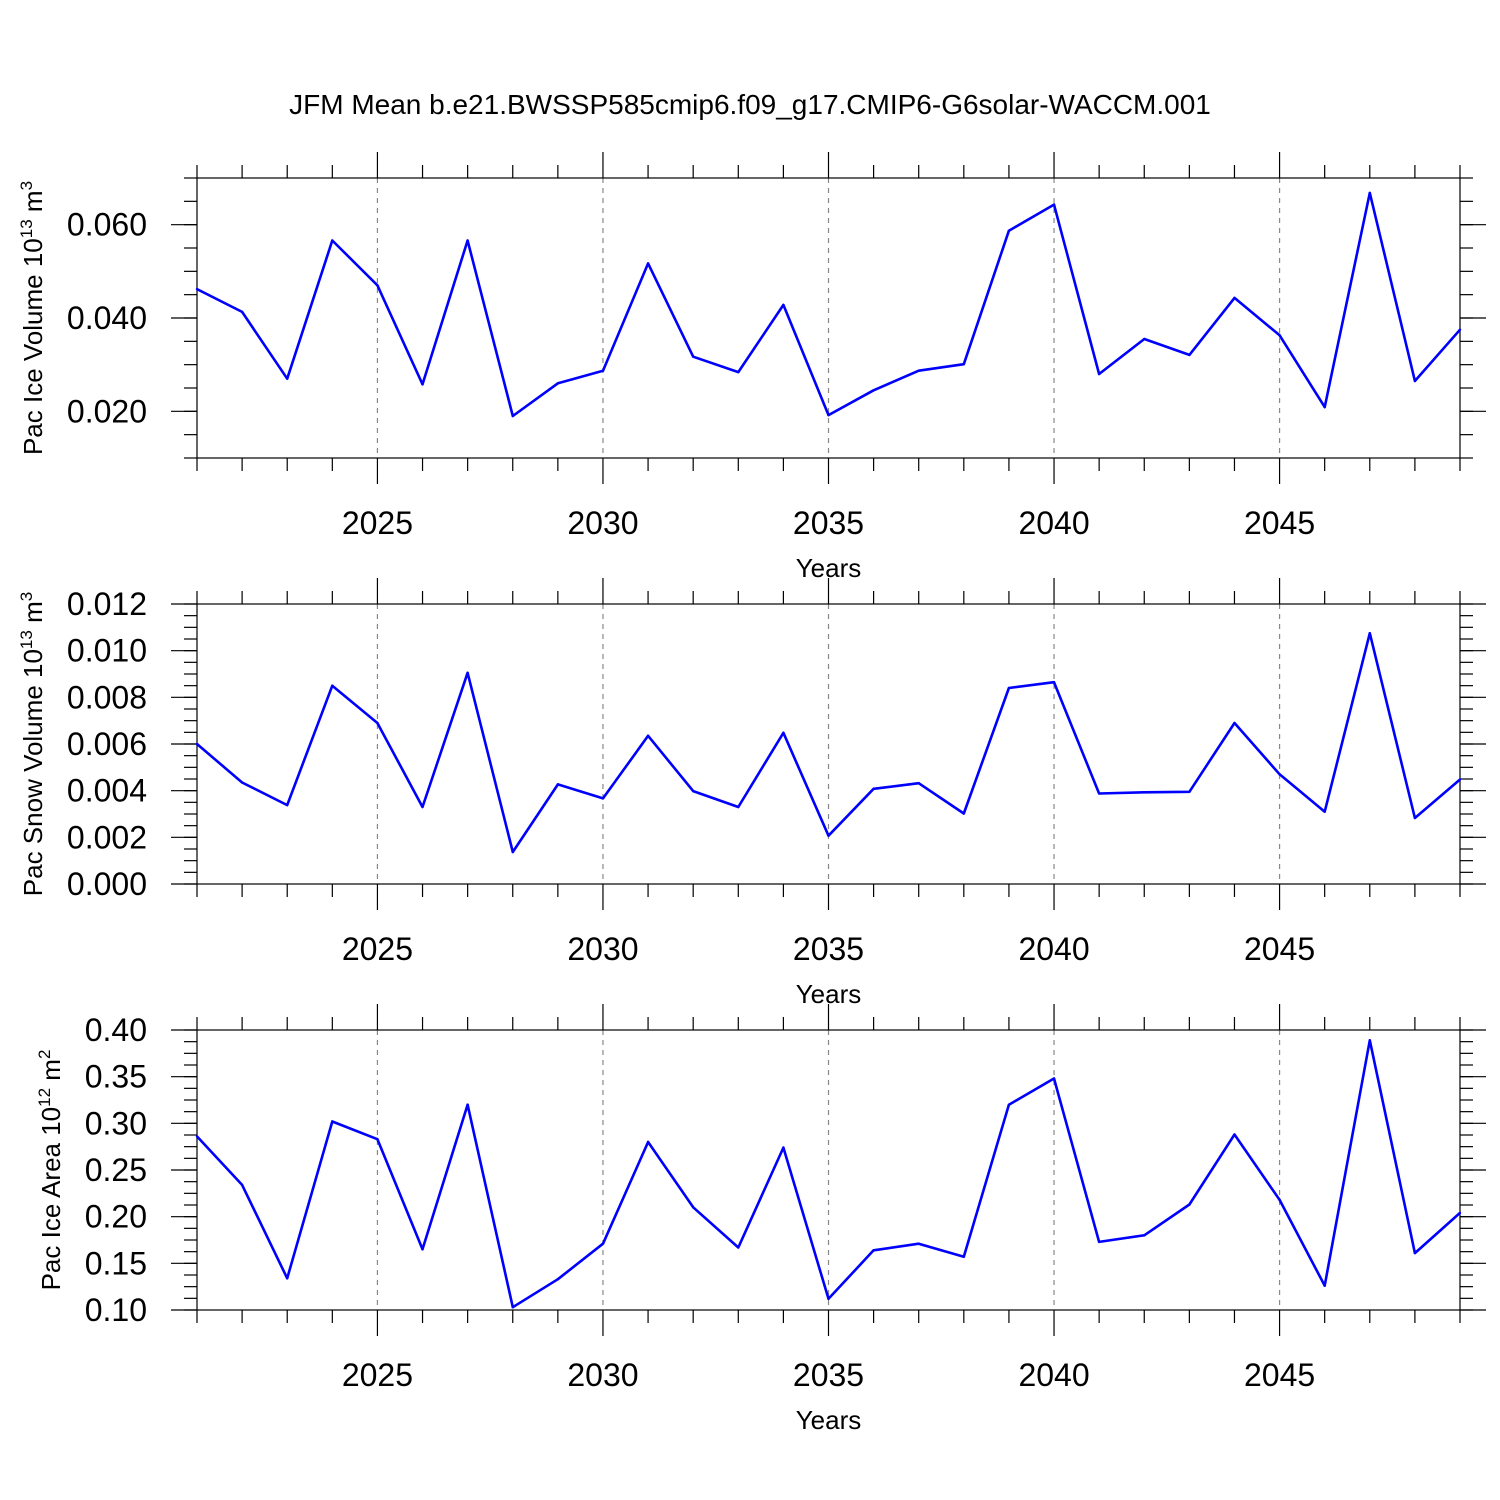  What do you see at coordinates (107, 411) in the screenshot?
I see `y-tick-label: 0.020` at bounding box center [107, 411].